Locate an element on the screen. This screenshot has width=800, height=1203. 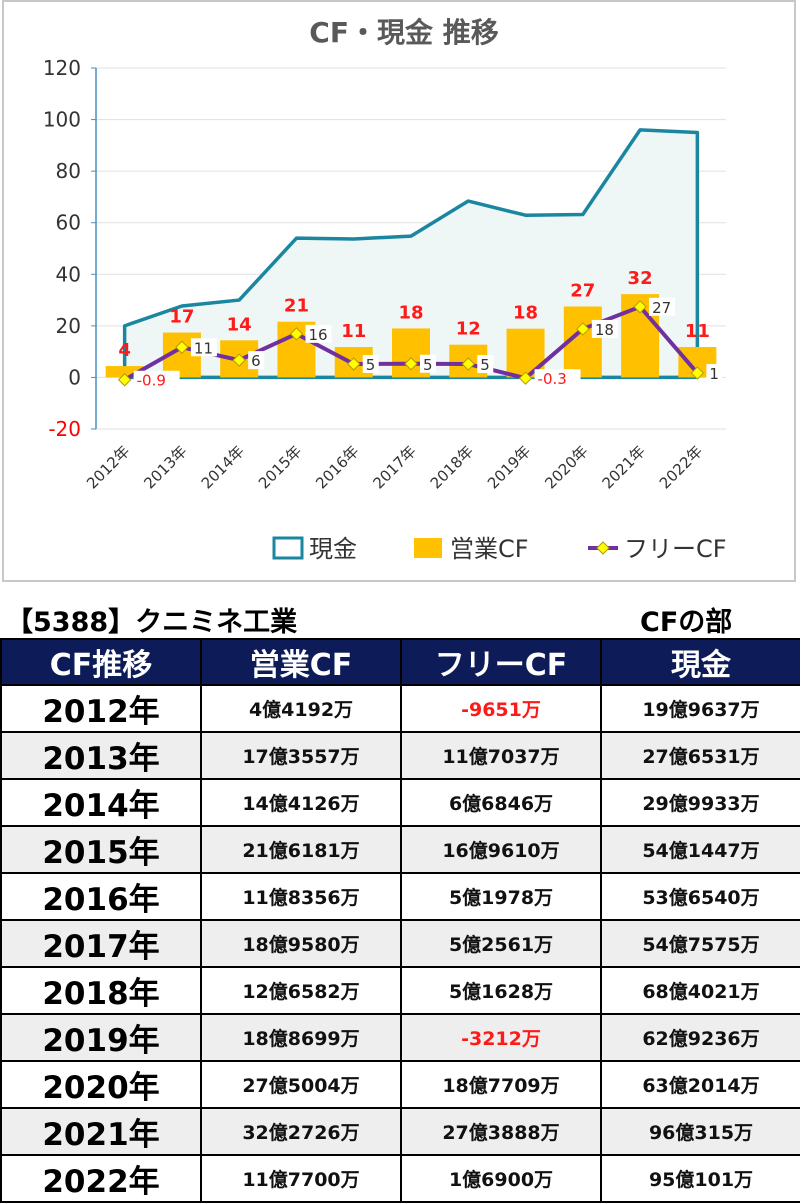
cell-year: 2022年 is located at coordinates (101, 1178).